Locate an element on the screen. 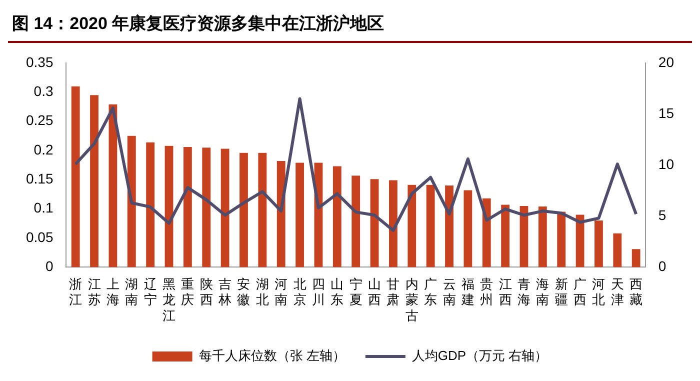 The width and height of the screenshot is (700, 381). y-tick-label: 0.1 is located at coordinates (44, 208).